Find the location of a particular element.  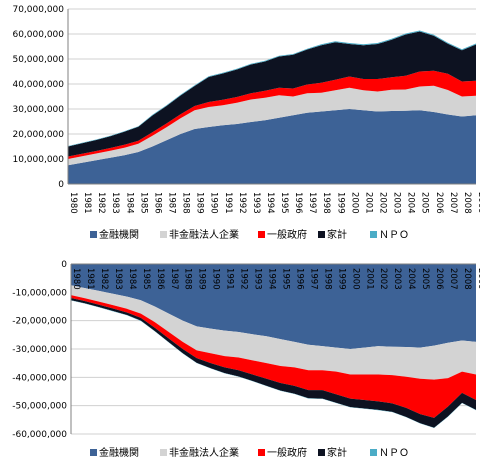

y-tick-label: 70,000,000 is located at coordinates (38, 10).